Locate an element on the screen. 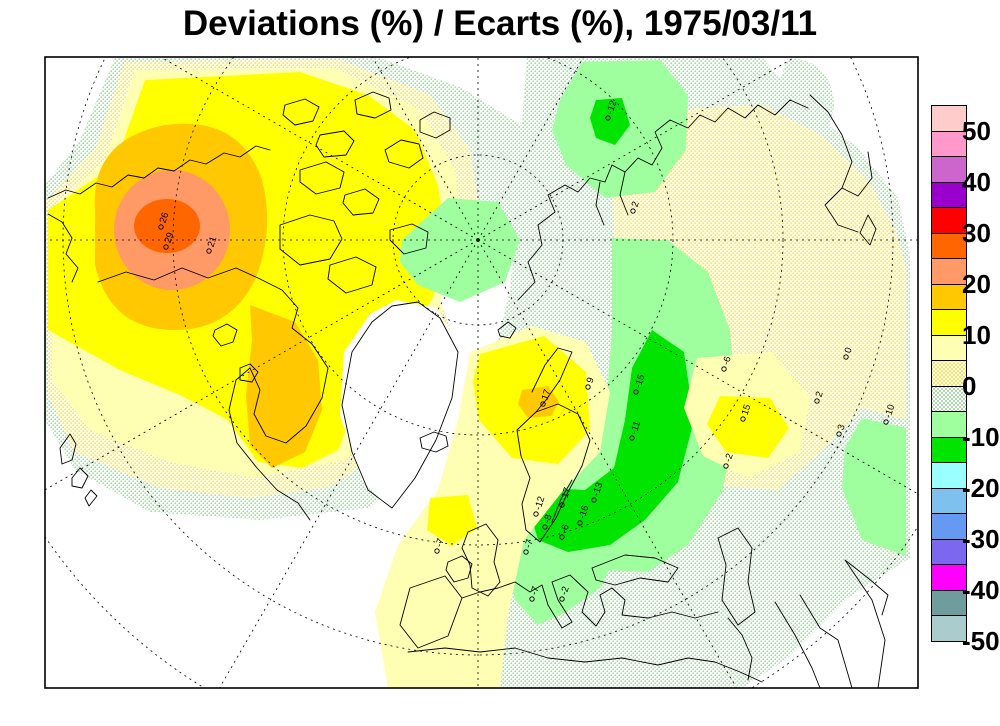 The image size is (1000, 726). station-26: 26 is located at coordinates (165, 220).